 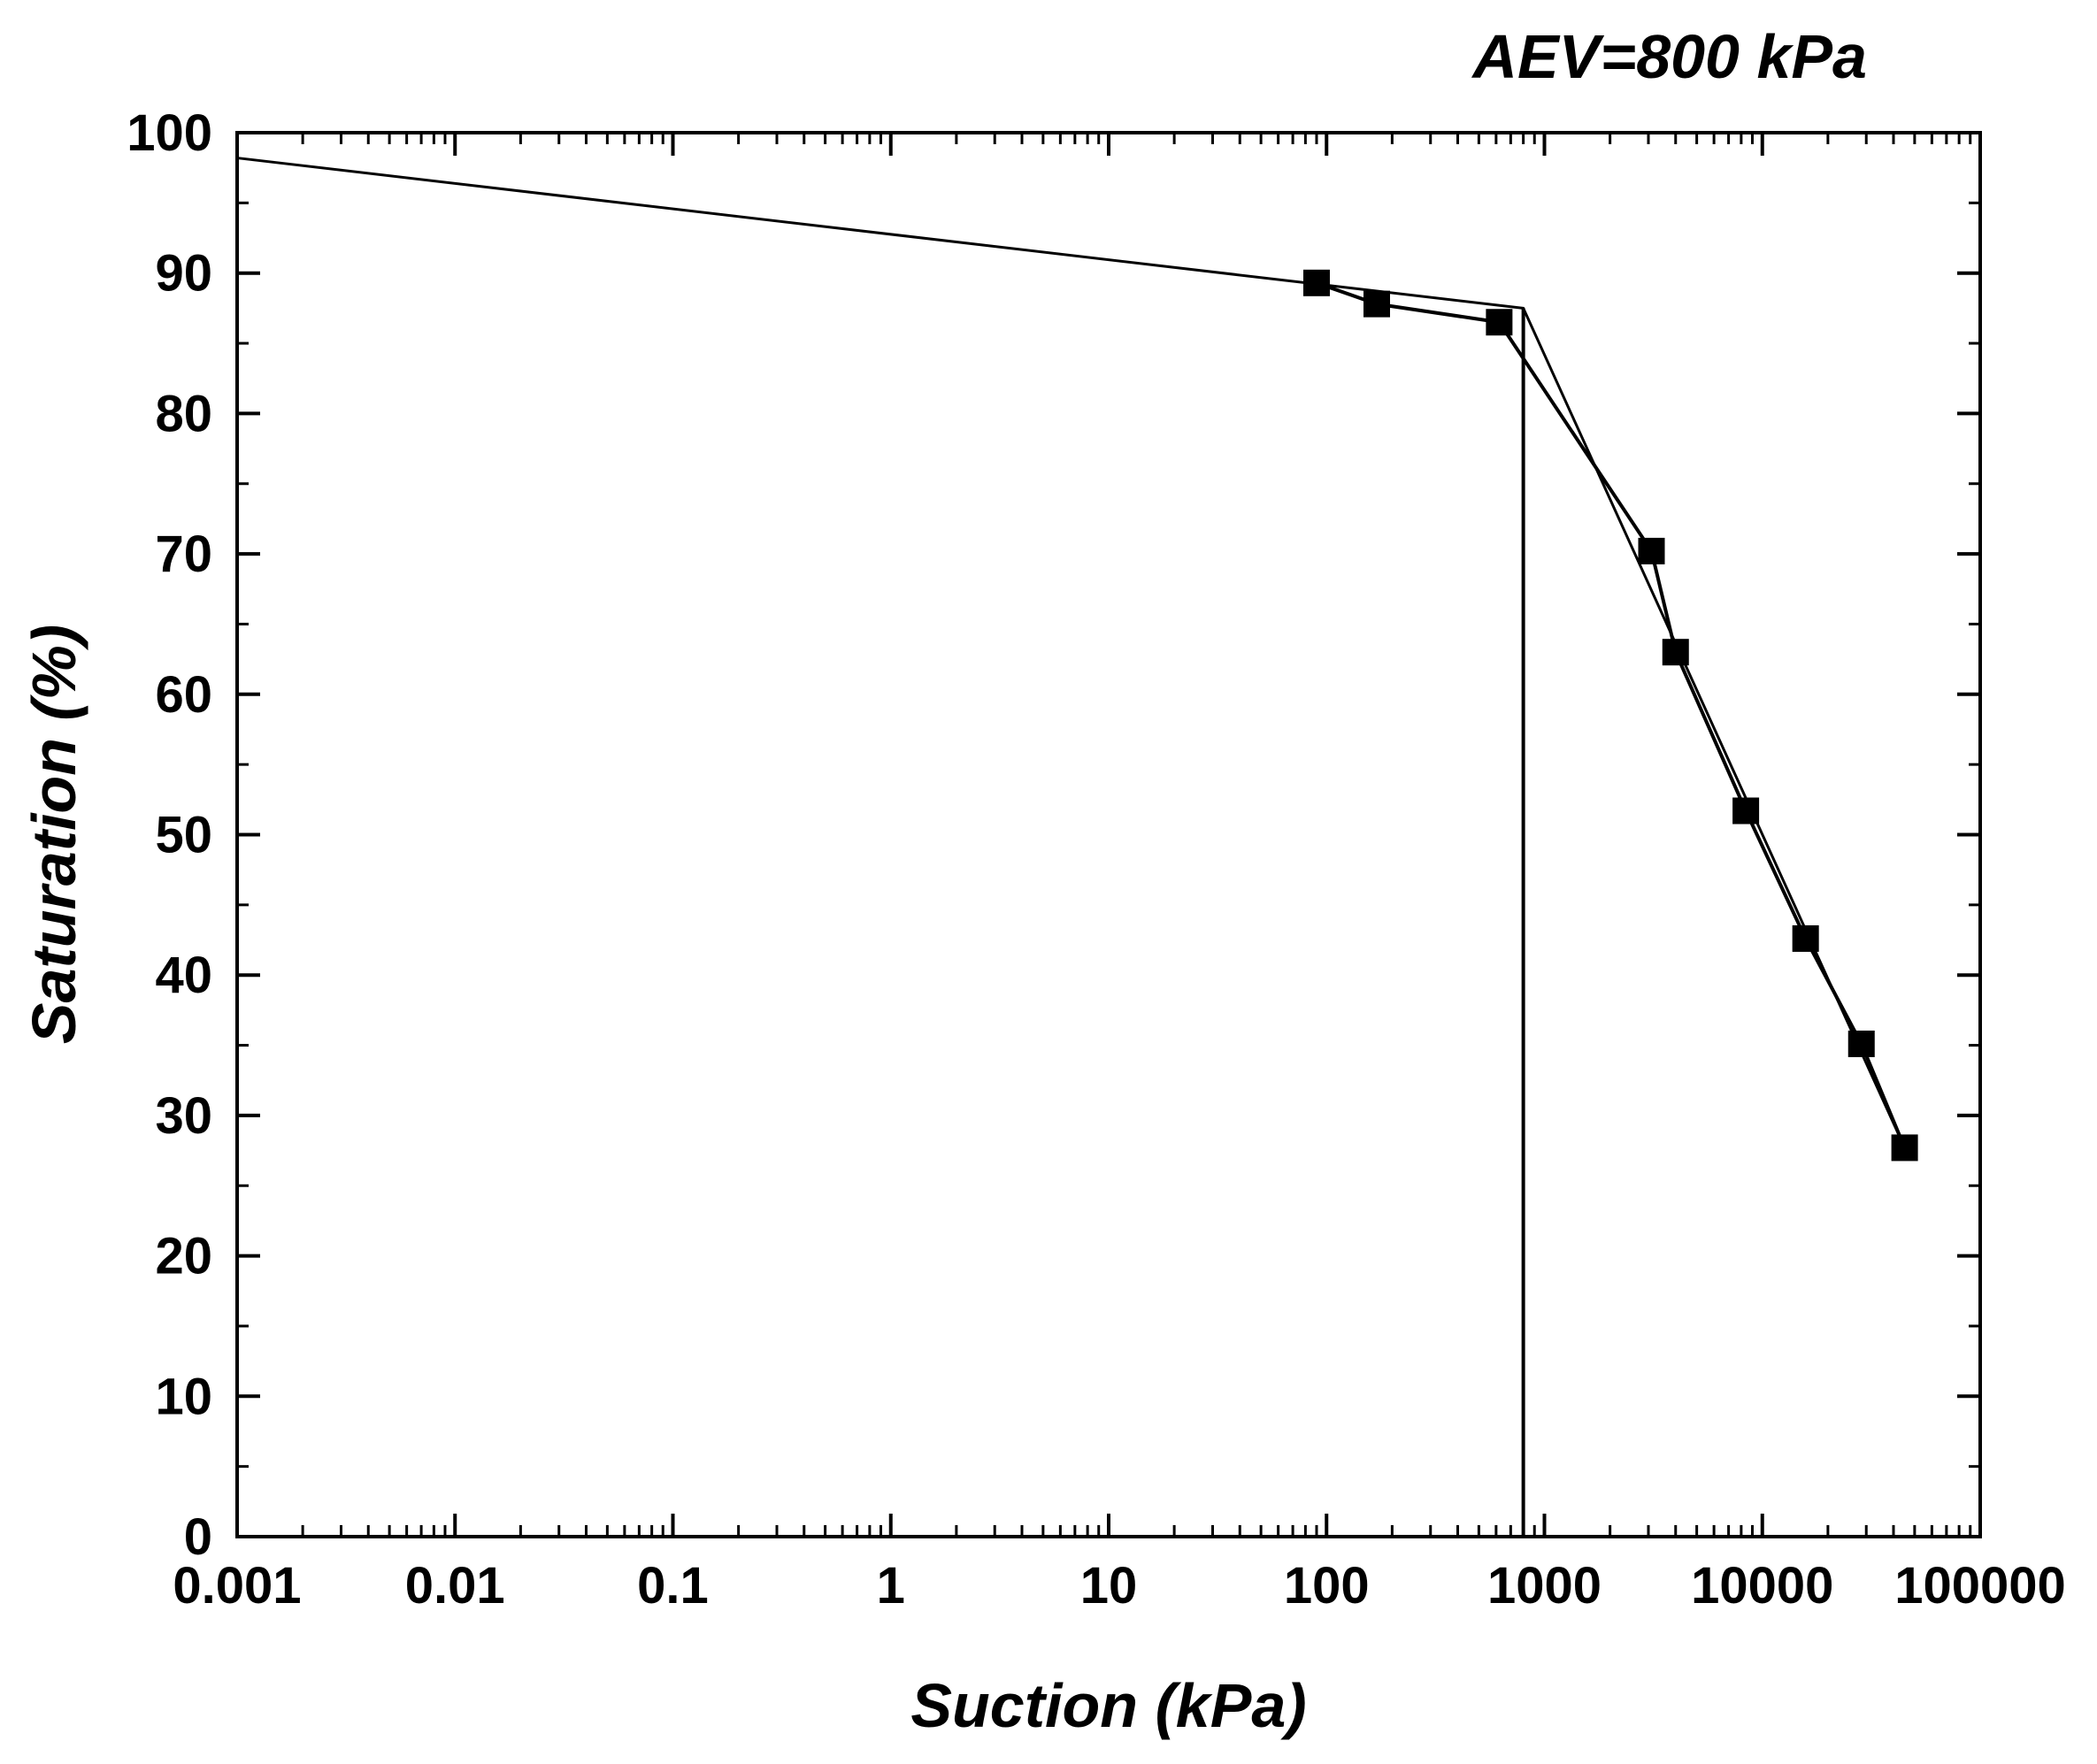 What do you see at coordinates (1762, 1585) in the screenshot?
I see `x-tick-label: 10000` at bounding box center [1762, 1585].